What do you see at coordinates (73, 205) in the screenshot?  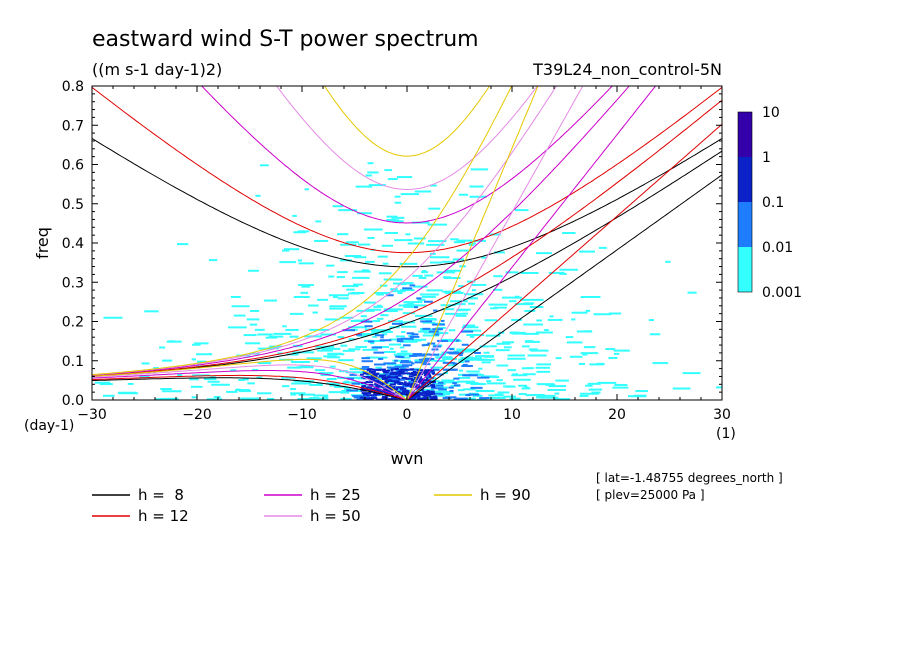 I see `y-tick-label: 0.5` at bounding box center [73, 205].